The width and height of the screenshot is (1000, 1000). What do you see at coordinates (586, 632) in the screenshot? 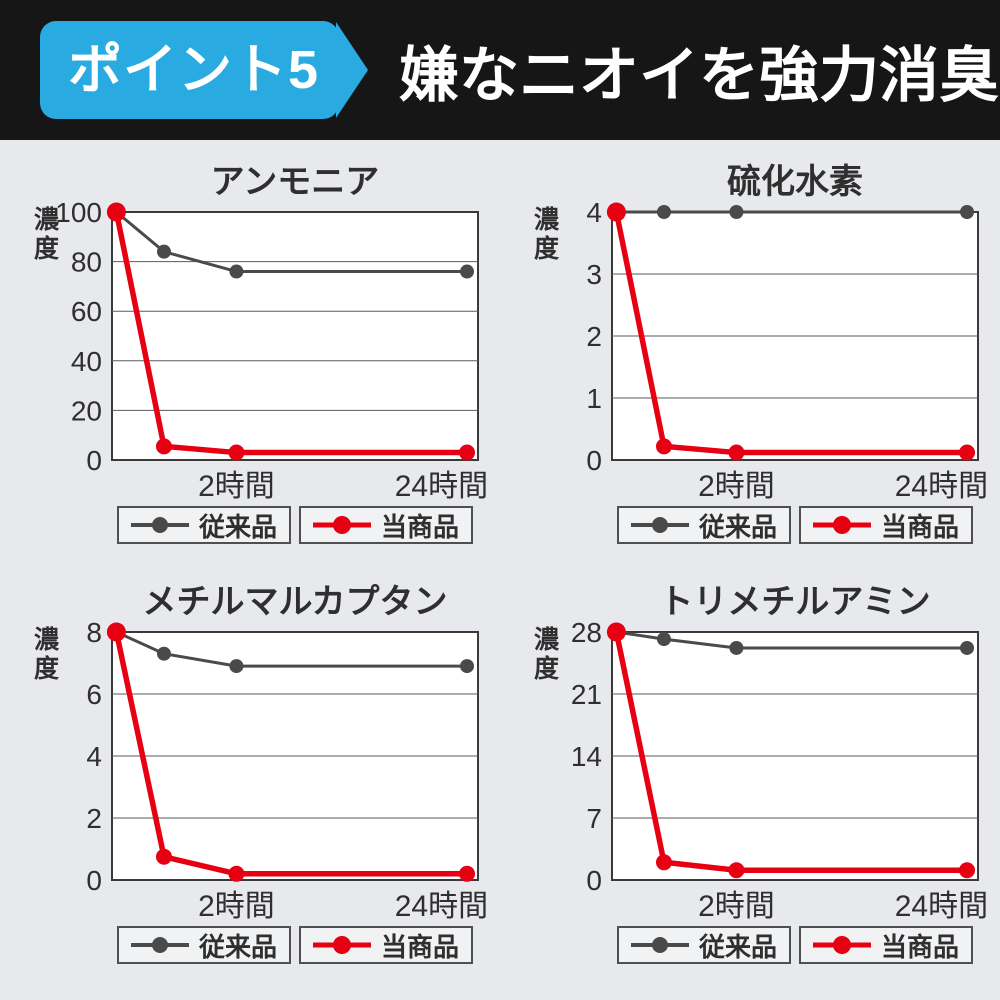
I see `svg-text: 28` at bounding box center [586, 632].